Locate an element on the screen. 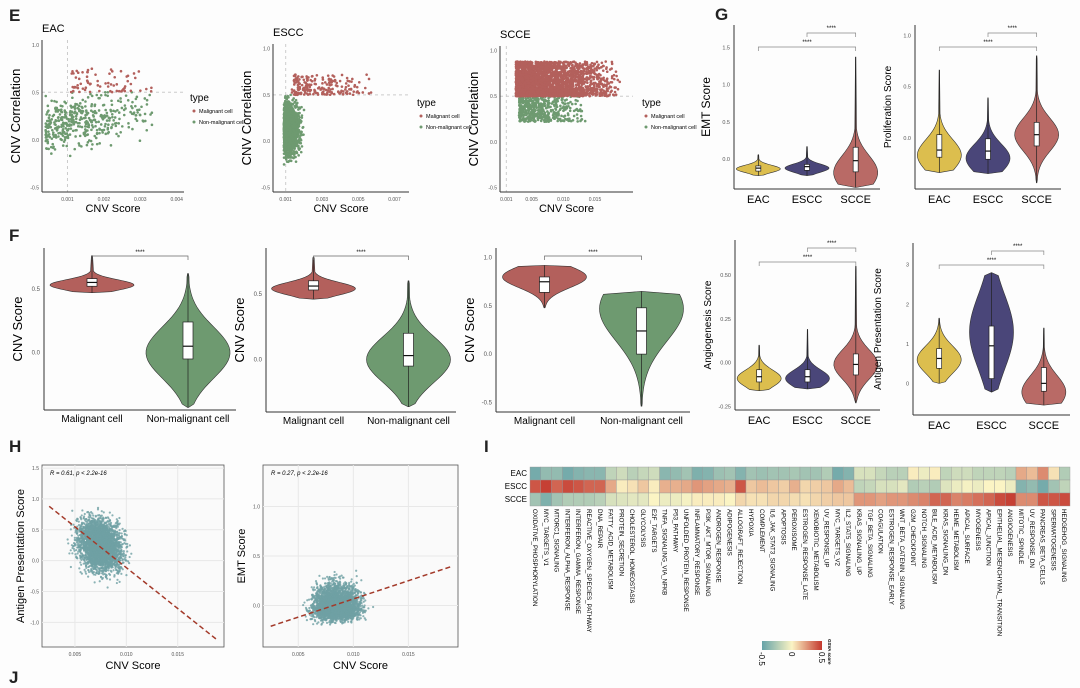  plot-title: ESCC is located at coordinates (288, 33).